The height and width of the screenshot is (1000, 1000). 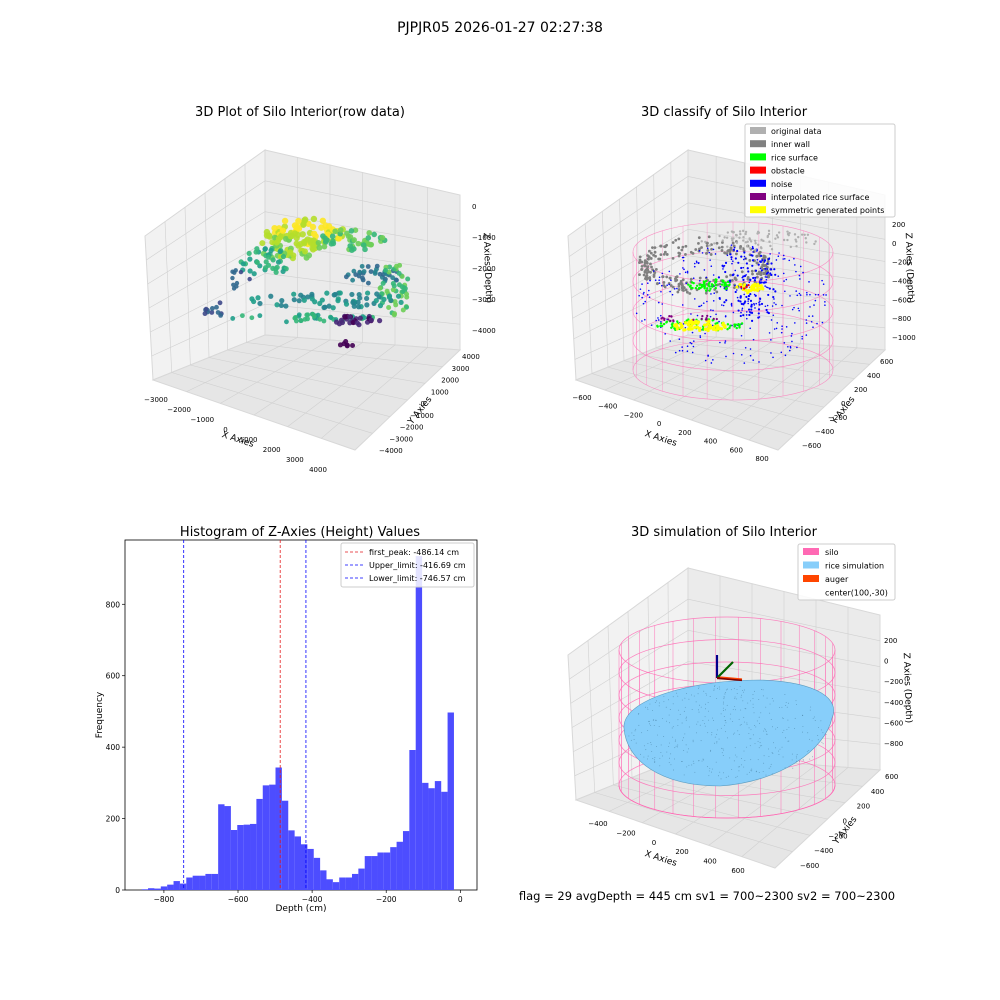 I want to click on legend-label: rice simulation, so click(x=854, y=566).